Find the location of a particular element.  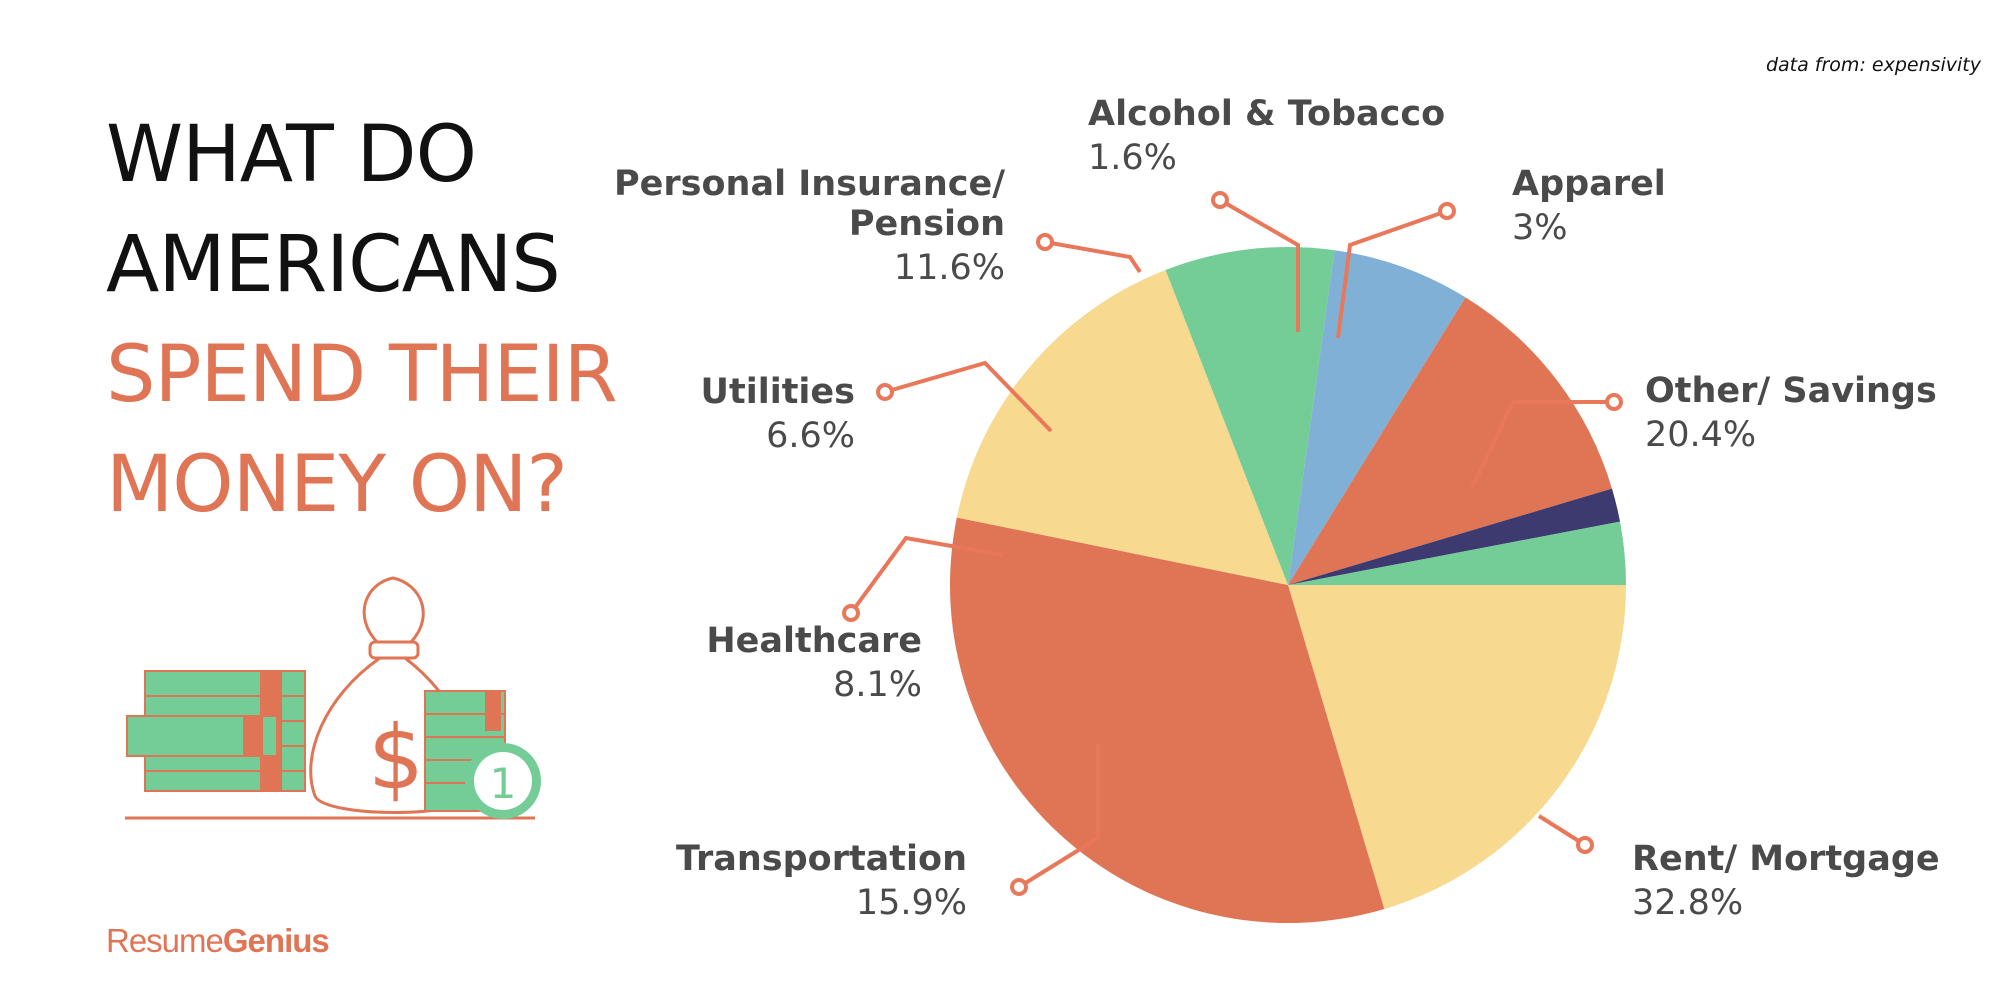

headline-line-2: AMERICANS is located at coordinates (333, 265).